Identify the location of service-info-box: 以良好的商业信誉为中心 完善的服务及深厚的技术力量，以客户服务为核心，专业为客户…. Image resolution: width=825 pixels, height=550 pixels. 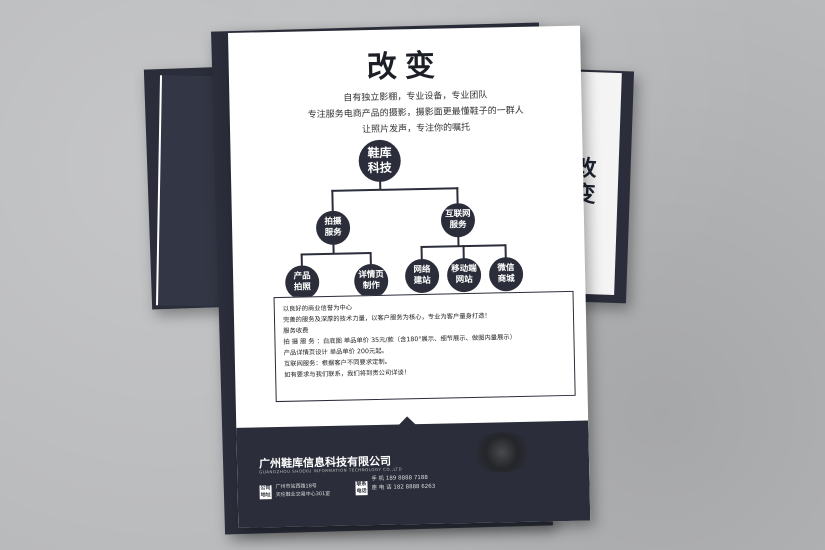
(424, 346).